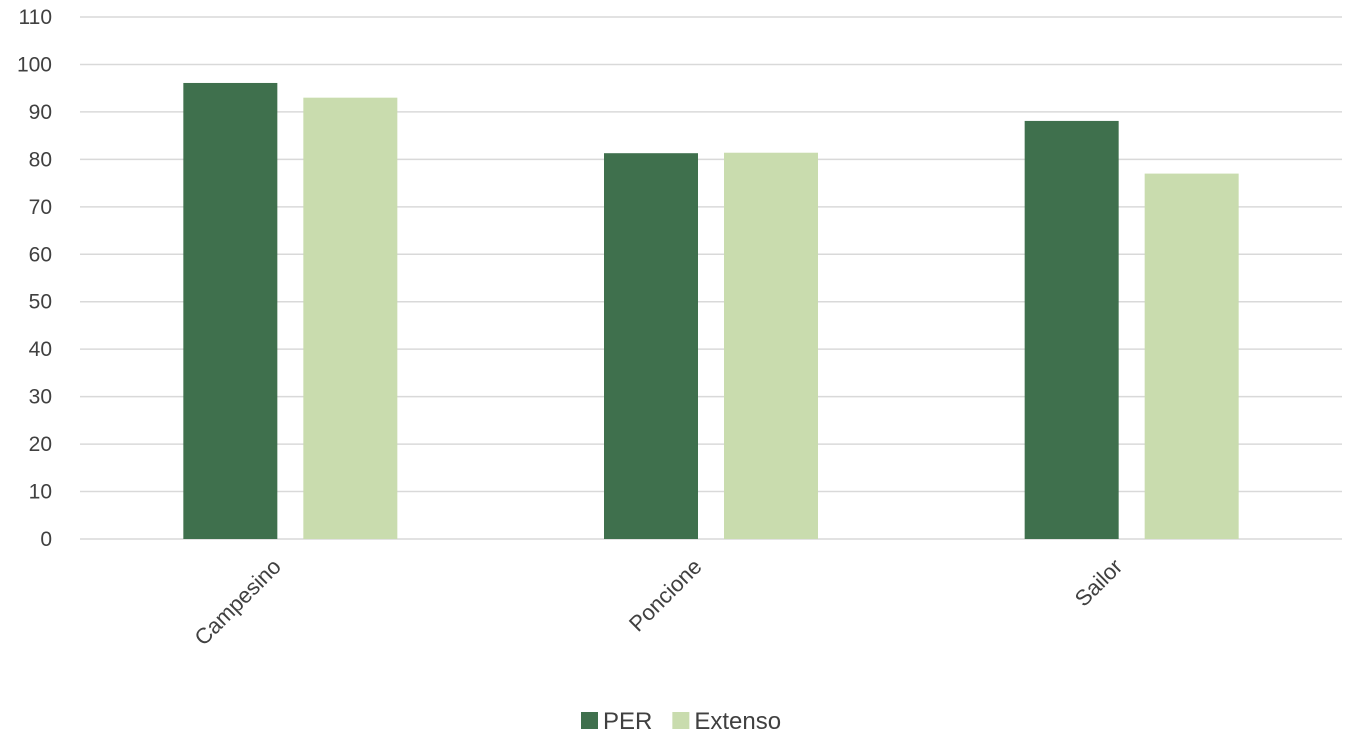  Describe the element at coordinates (40, 207) in the screenshot. I see `y-tick-label: 70` at that location.